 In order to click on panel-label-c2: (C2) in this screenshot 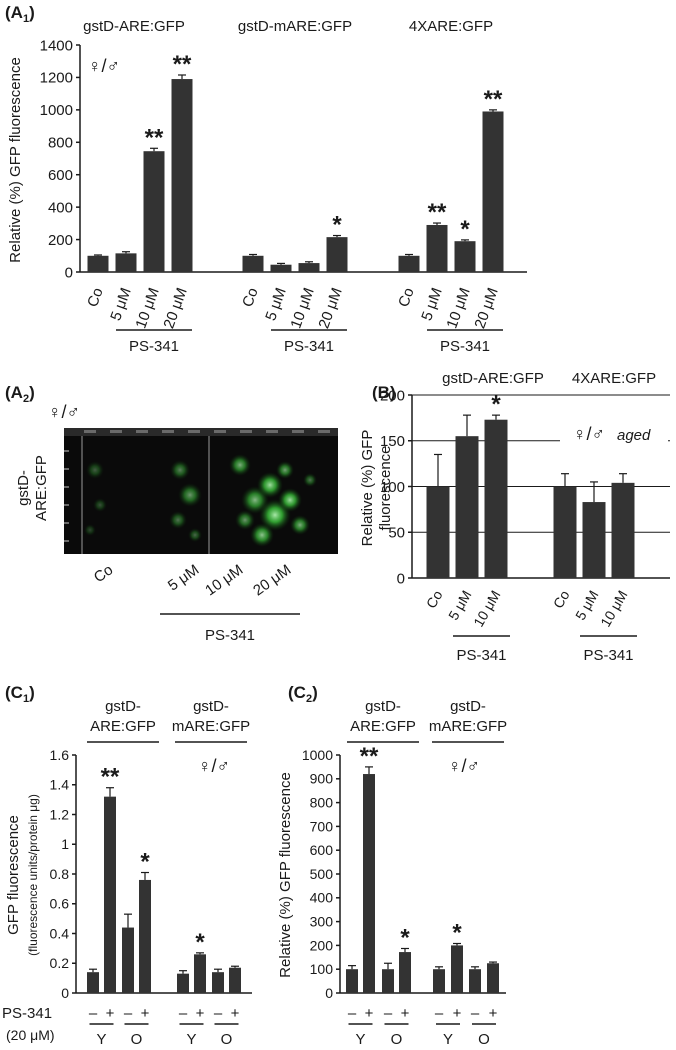, I will do `click(303, 694)`.